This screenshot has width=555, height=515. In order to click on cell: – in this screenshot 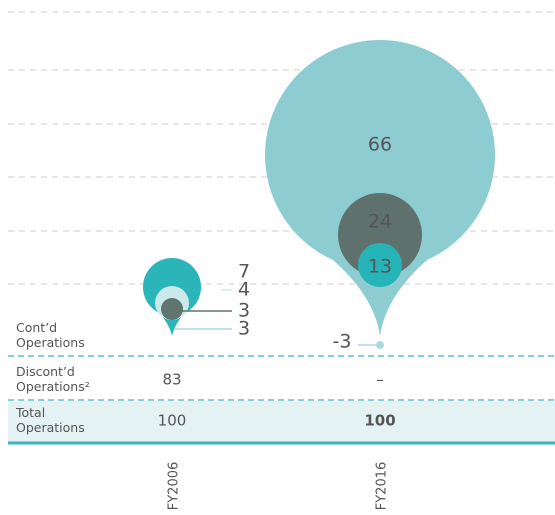, I will do `click(380, 380)`.